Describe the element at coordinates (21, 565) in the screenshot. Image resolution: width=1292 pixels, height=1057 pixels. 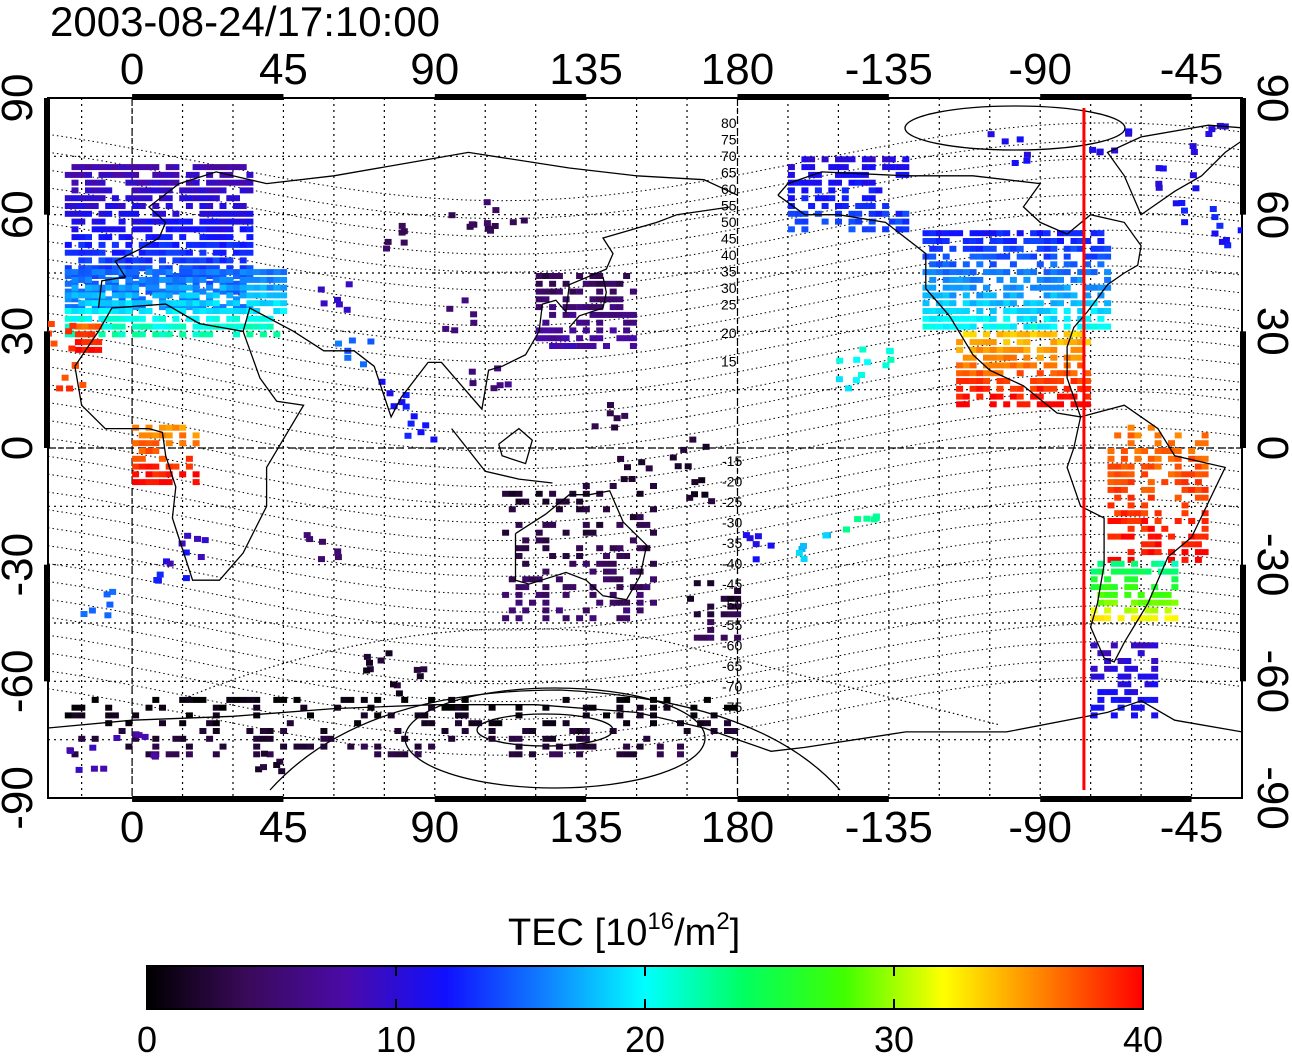
I see `lat-tick-label-left: -30` at that location.